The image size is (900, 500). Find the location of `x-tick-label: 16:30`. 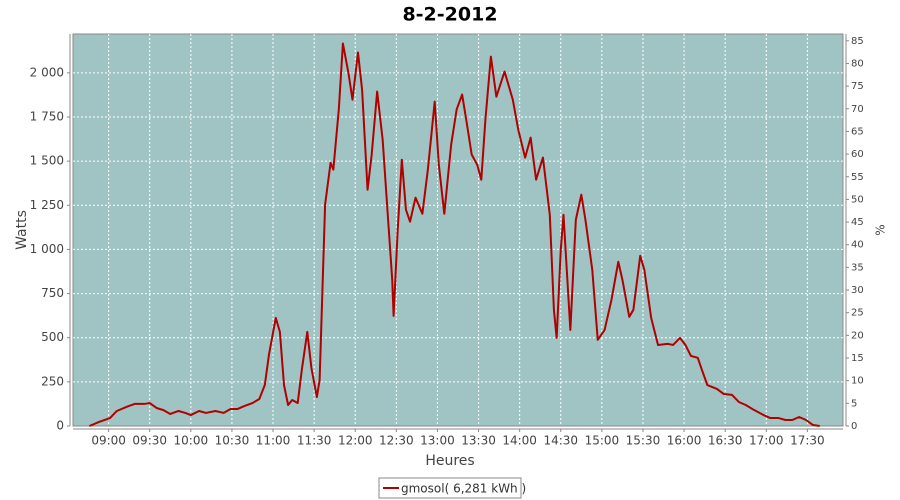

x-tick-label: 16:30 is located at coordinates (725, 441).